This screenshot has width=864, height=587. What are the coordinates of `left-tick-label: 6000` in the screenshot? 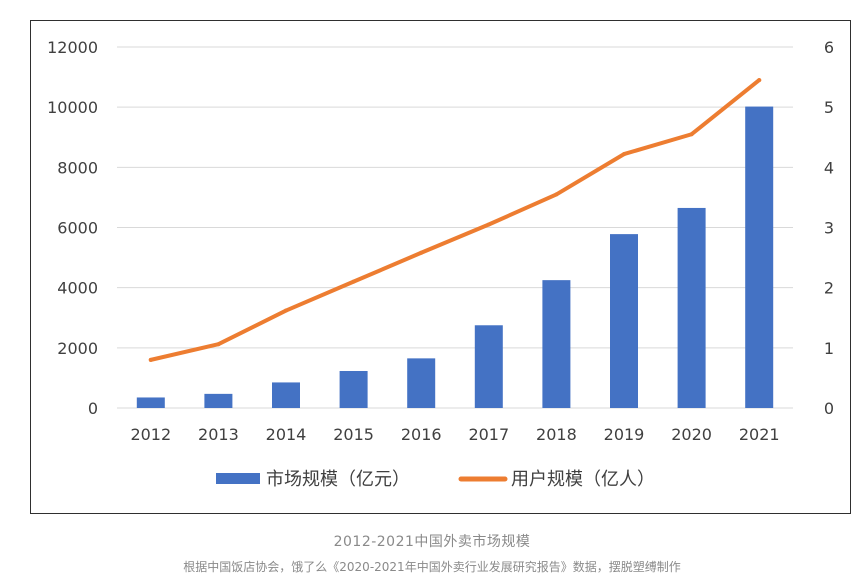 It's located at (77, 228).